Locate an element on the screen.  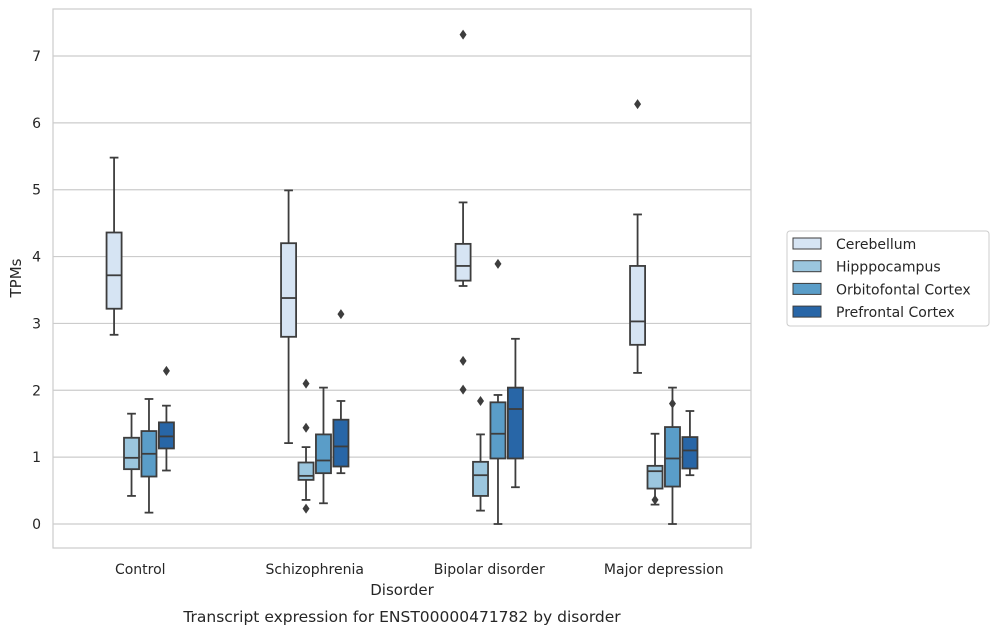
legend-label: Prefrontal Cortex is located at coordinates (895, 313).